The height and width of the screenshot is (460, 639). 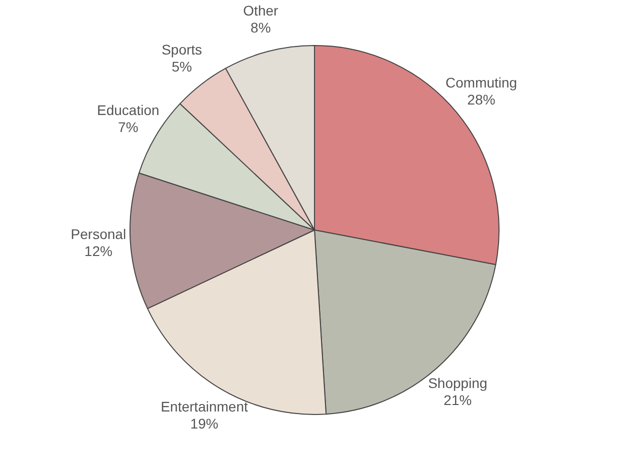 What do you see at coordinates (204, 406) in the screenshot?
I see `slice-label: Entertainment` at bounding box center [204, 406].